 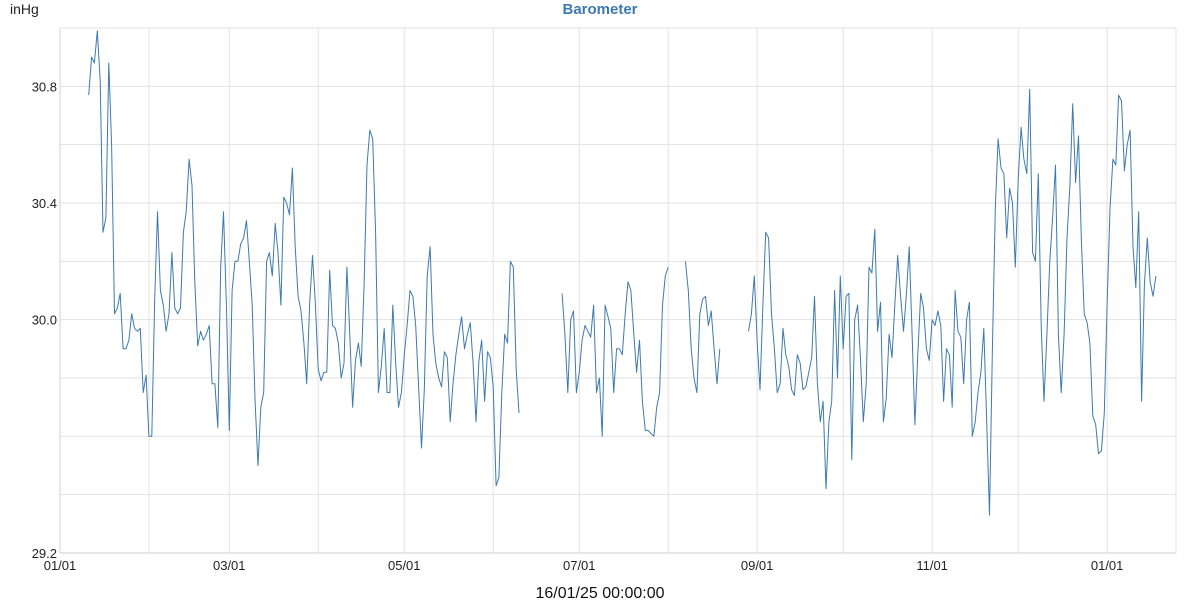 What do you see at coordinates (229, 565) in the screenshot?
I see `x-tick-label: 03/01` at bounding box center [229, 565].